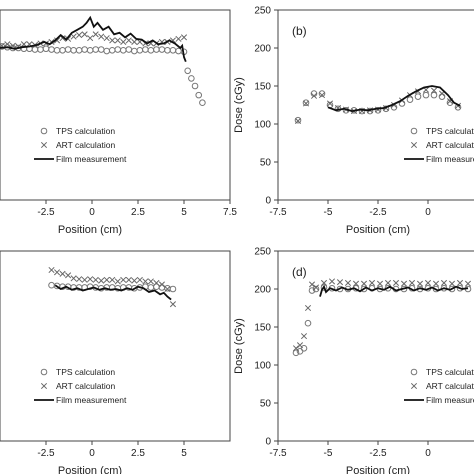  Describe the element at coordinates (450, 372) in the screenshot. I see `legend-label: TPS calculation` at that location.